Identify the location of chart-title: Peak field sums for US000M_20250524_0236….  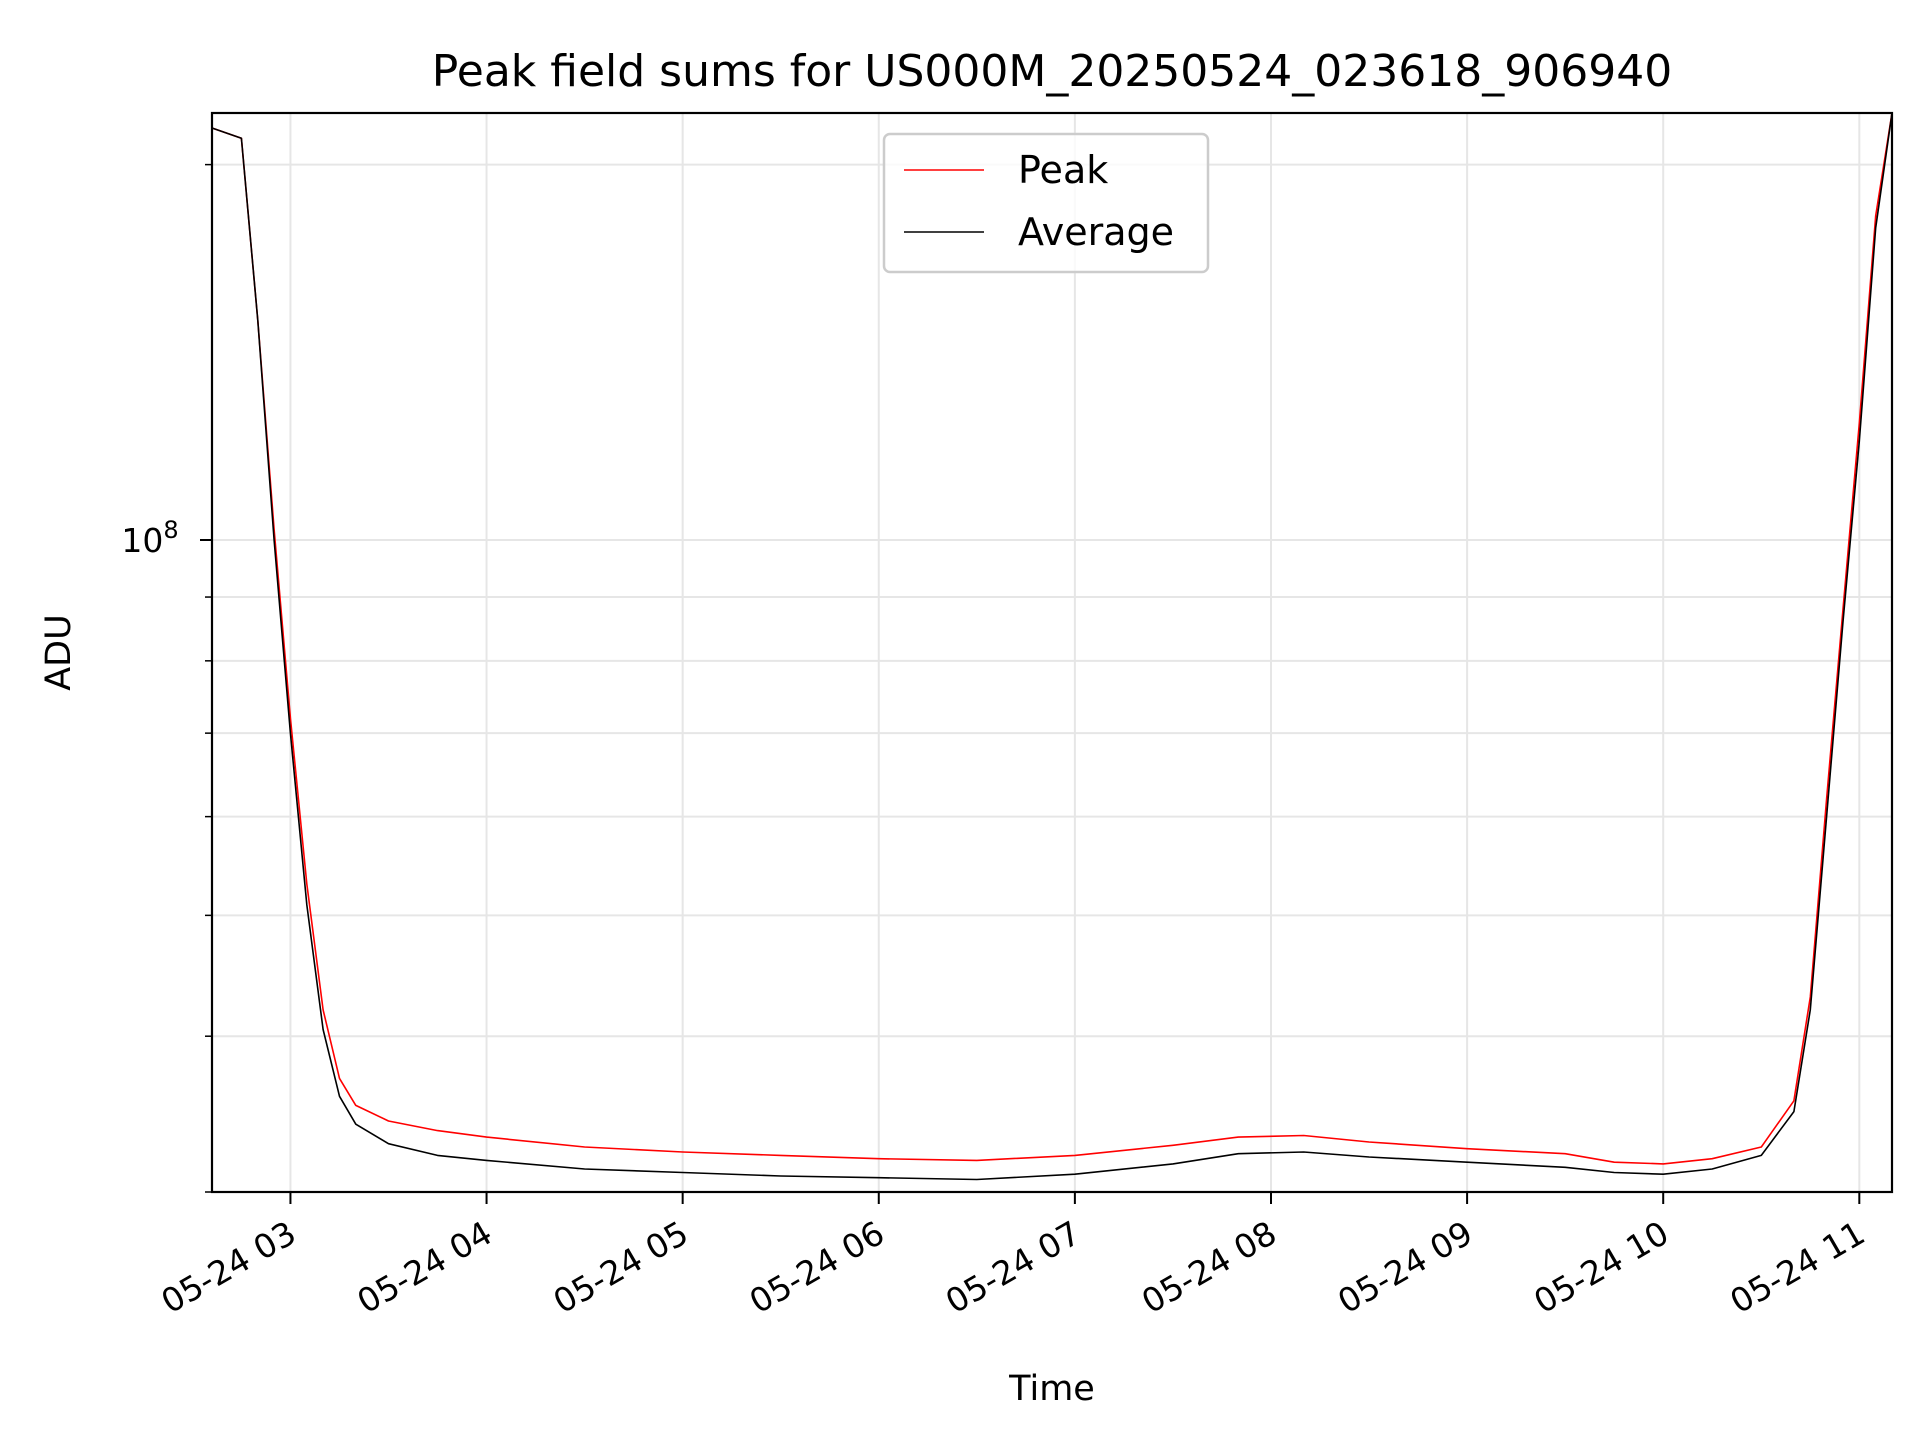
(1052, 71).